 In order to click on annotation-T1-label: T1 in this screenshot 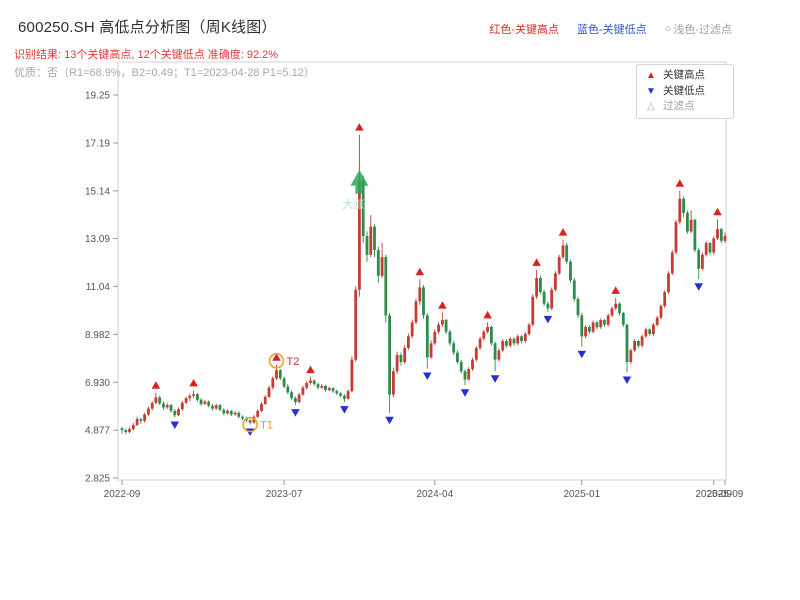, I will do `click(266, 426)`.